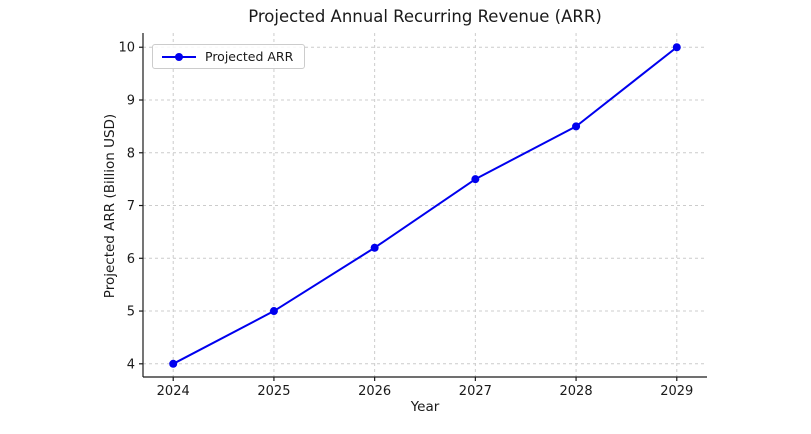 This screenshot has width=811, height=434. Describe the element at coordinates (131, 206) in the screenshot. I see `y-tick-label: 7` at that location.